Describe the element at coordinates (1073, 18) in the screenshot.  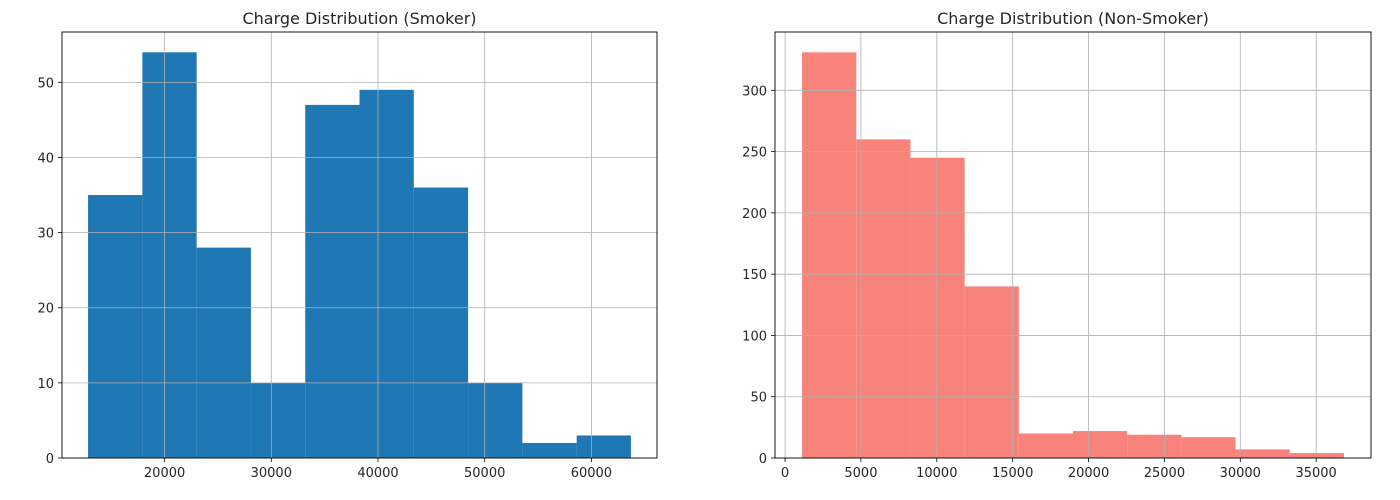
I see `non-smoker-chart-title: Charge Distribution (Non-Smoker)` at that location.